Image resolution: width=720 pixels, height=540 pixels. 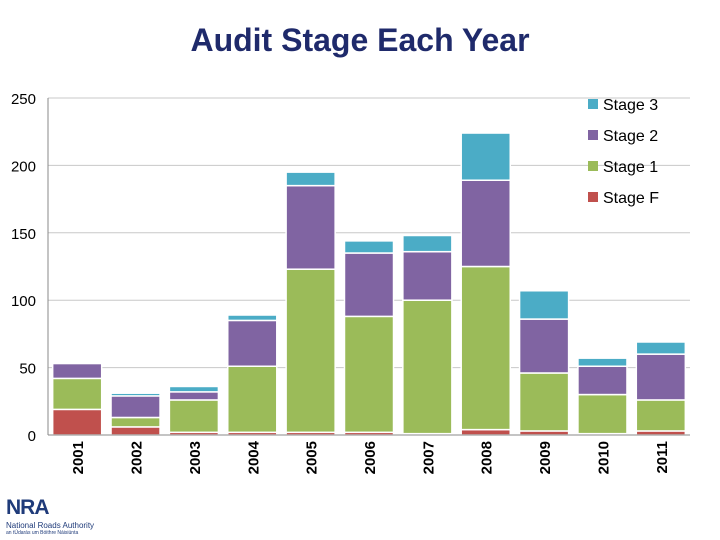 I want to click on bar-segment-2008-stage-f, so click(x=485, y=432).